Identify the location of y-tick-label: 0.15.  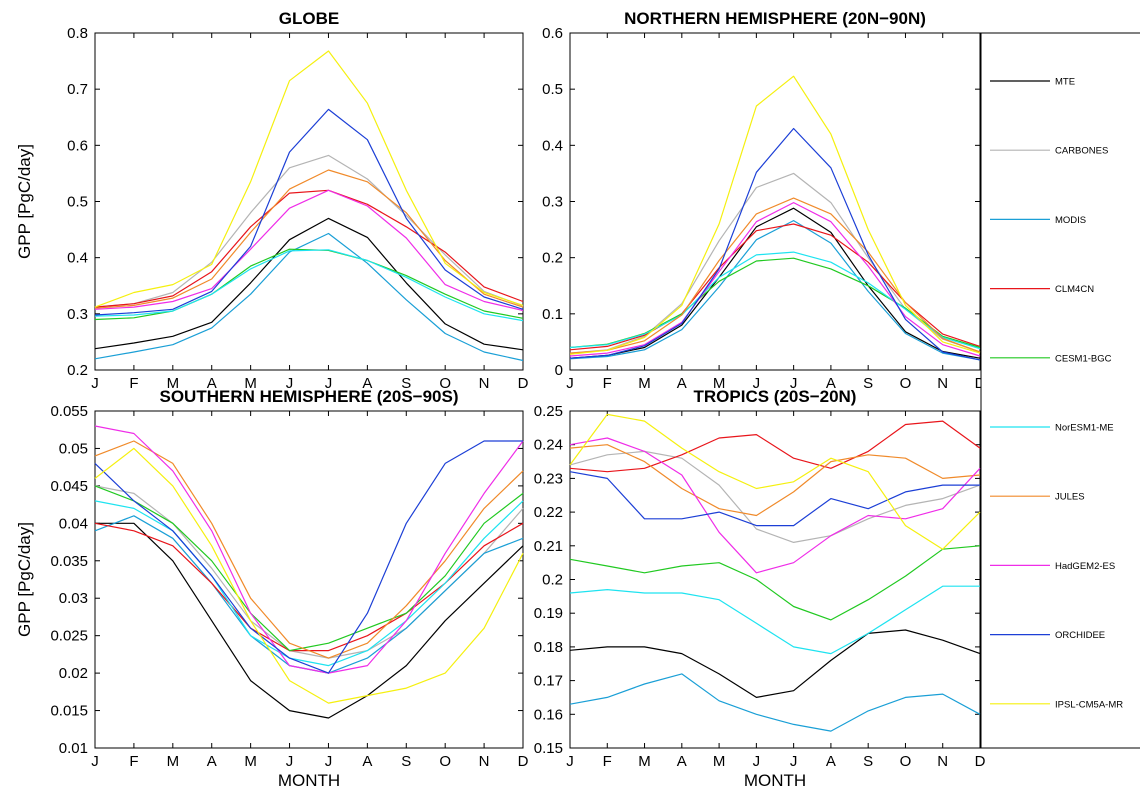
(548, 748).